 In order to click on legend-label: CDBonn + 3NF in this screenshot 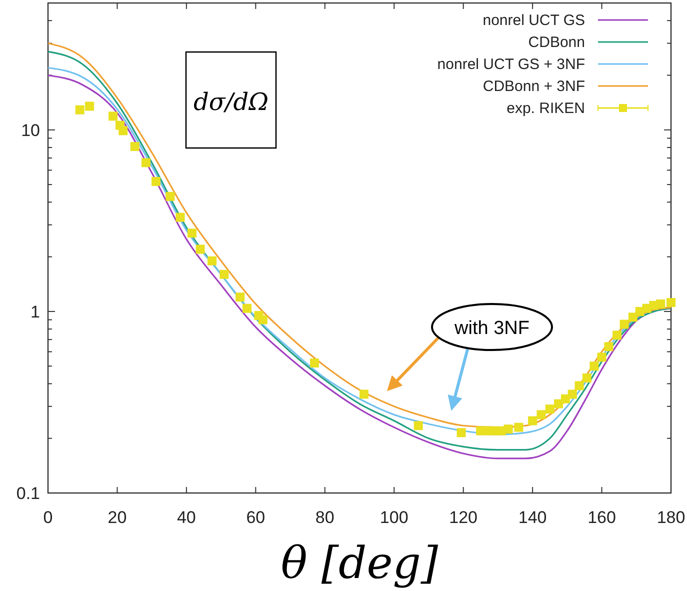, I will do `click(533, 86)`.